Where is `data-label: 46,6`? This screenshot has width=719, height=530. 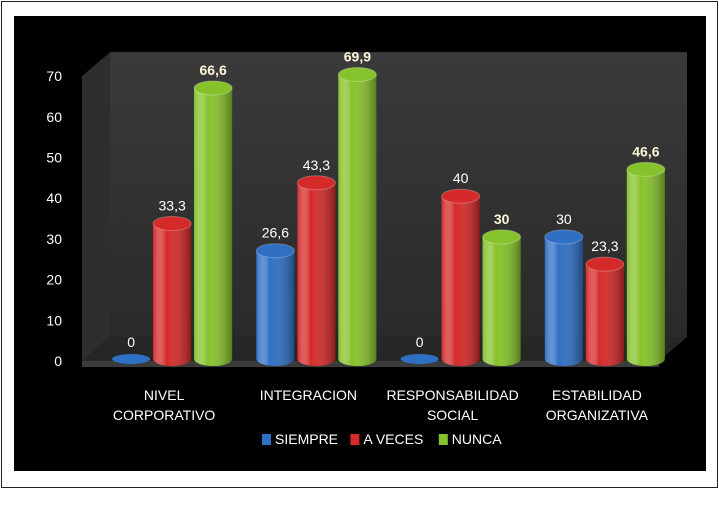
data-label: 46,6 is located at coordinates (645, 151).